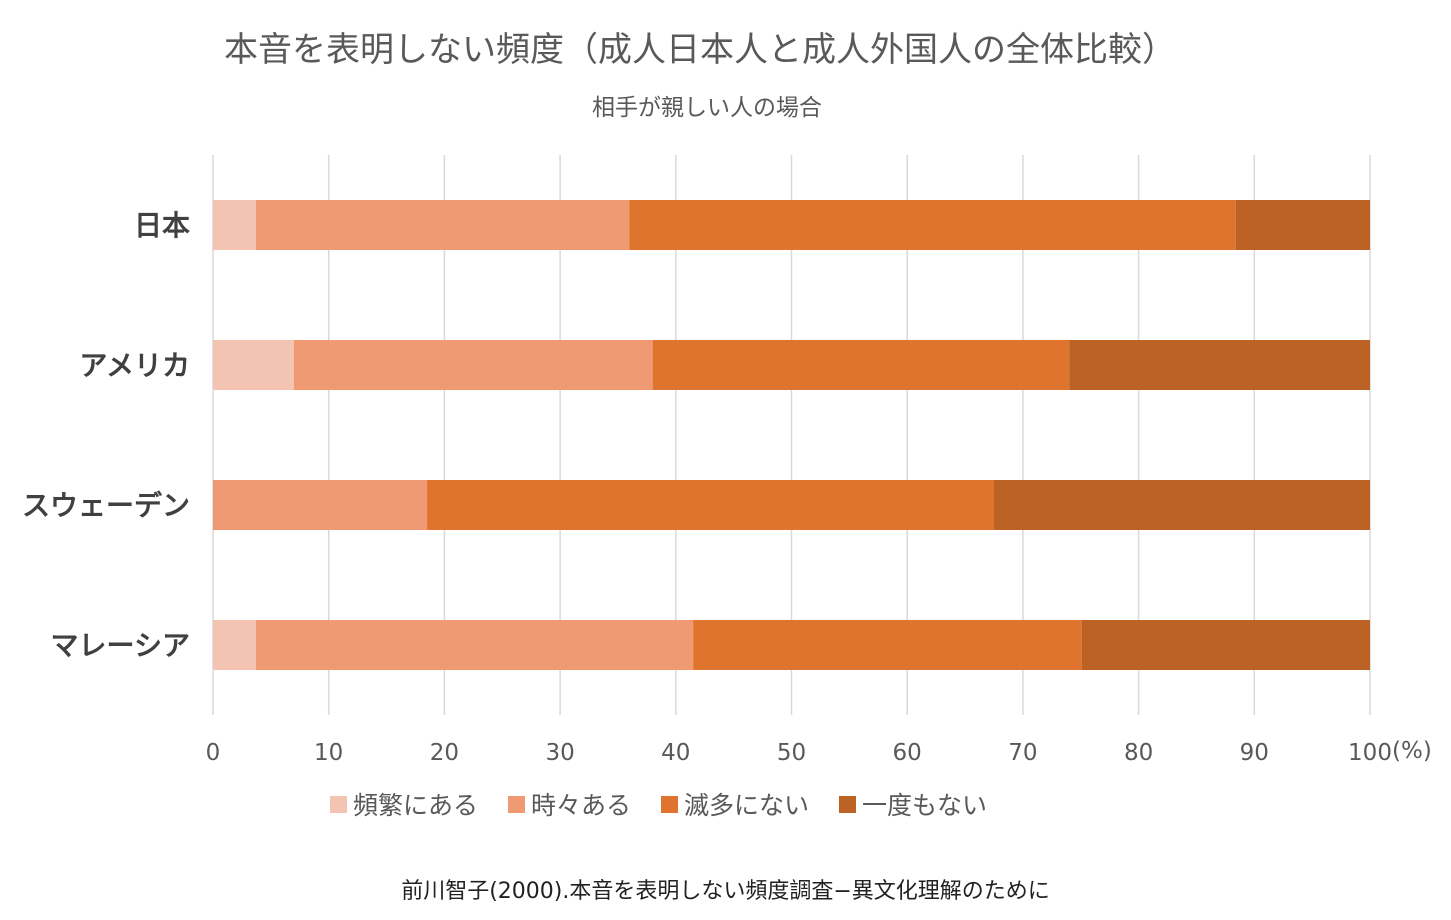 Image resolution: width=1451 pixels, height=920 pixels. Describe the element at coordinates (120, 645) in the screenshot. I see `y-category-label: マレーシア` at that location.